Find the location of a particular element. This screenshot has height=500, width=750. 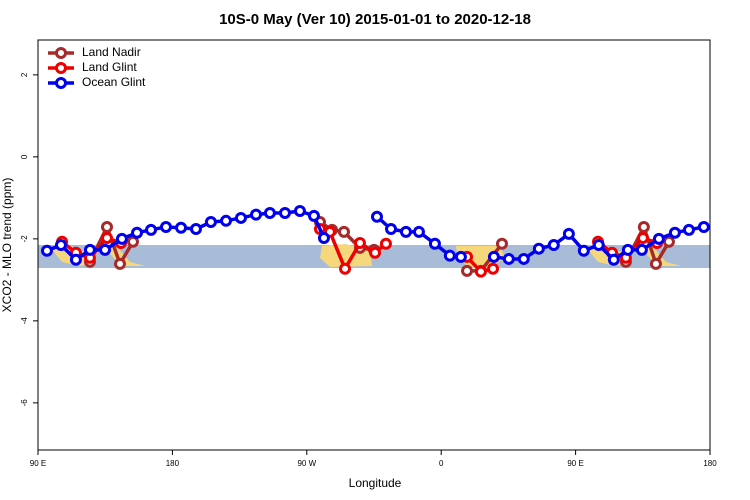

y-tick-label: -4 is located at coordinates (24, 321).